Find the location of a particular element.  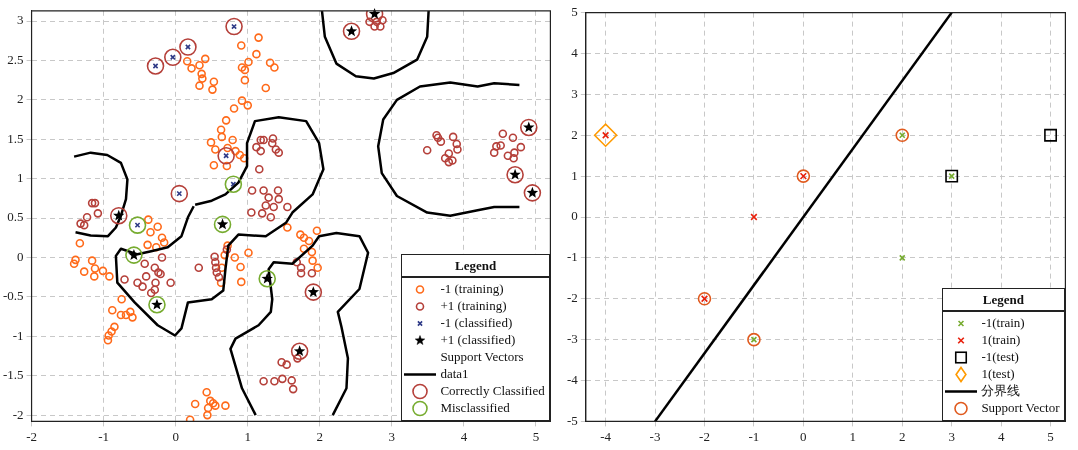

legend-label: Support Vector is located at coordinates (1020, 408).